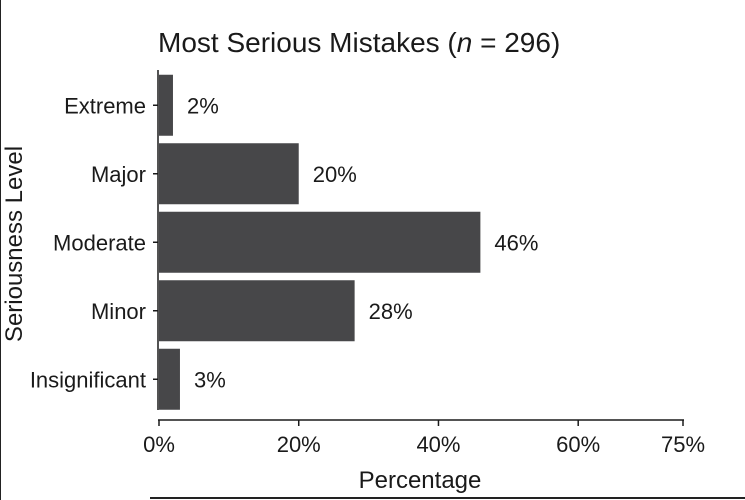  I want to click on value-label-moderate: 46%, so click(516, 242).